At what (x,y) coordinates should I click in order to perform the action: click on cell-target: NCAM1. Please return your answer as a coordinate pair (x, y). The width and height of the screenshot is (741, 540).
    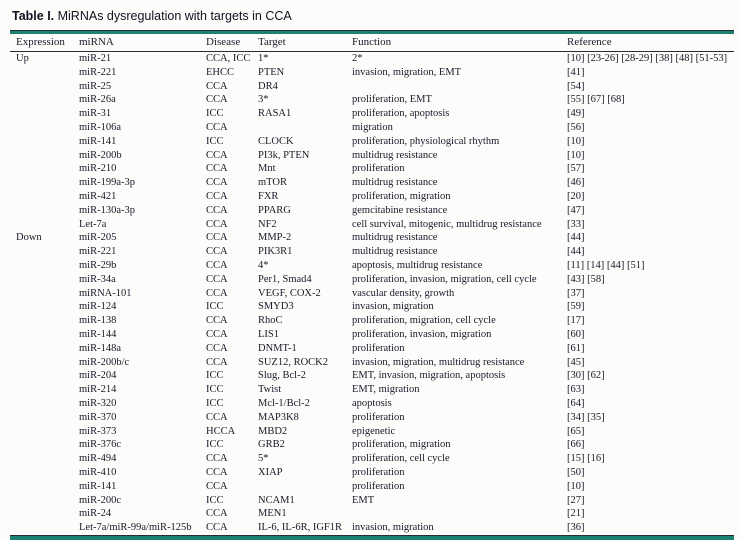
    Looking at the image, I should click on (276, 500).